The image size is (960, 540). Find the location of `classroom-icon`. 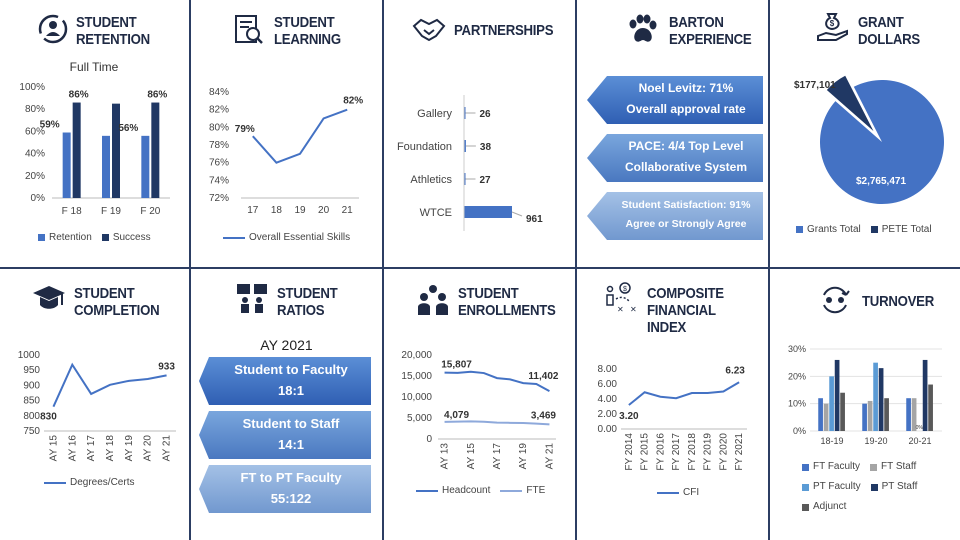

classroom-icon is located at coordinates (252, 298).